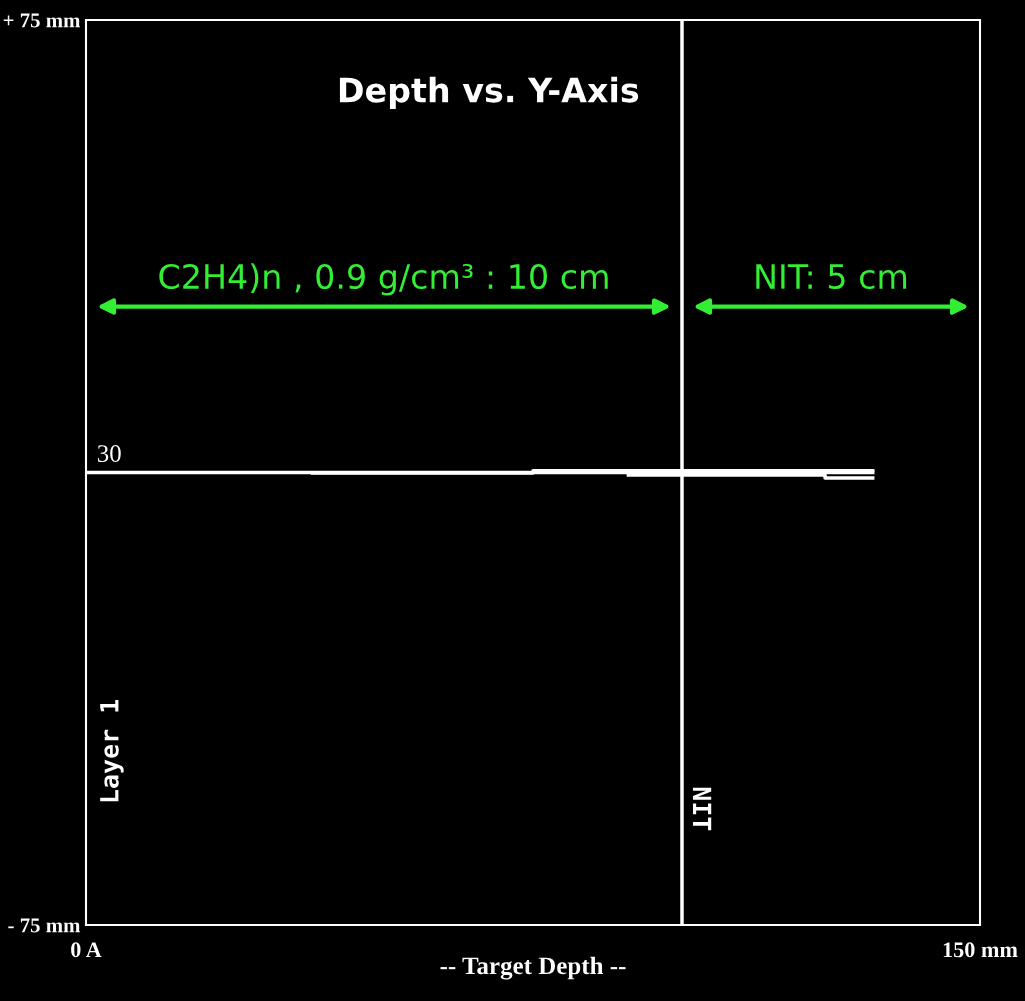 This screenshot has width=1025, height=1001. I want to click on ref-line-label: NIT, so click(702, 809).